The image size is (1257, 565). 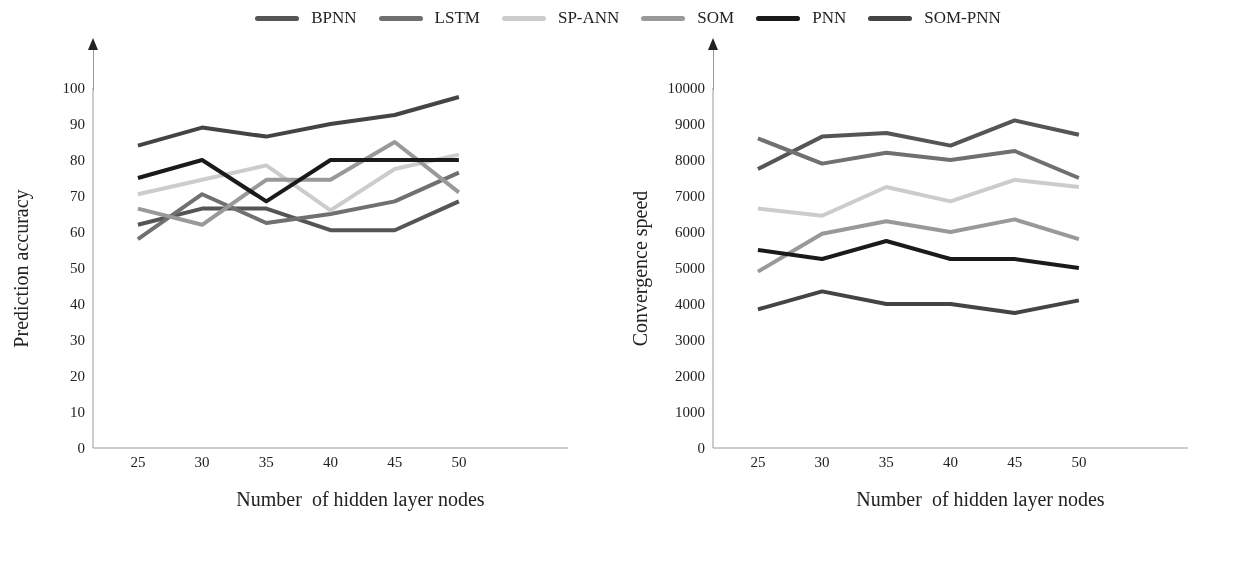 I want to click on y-tick-label: 10, so click(x=77, y=412).